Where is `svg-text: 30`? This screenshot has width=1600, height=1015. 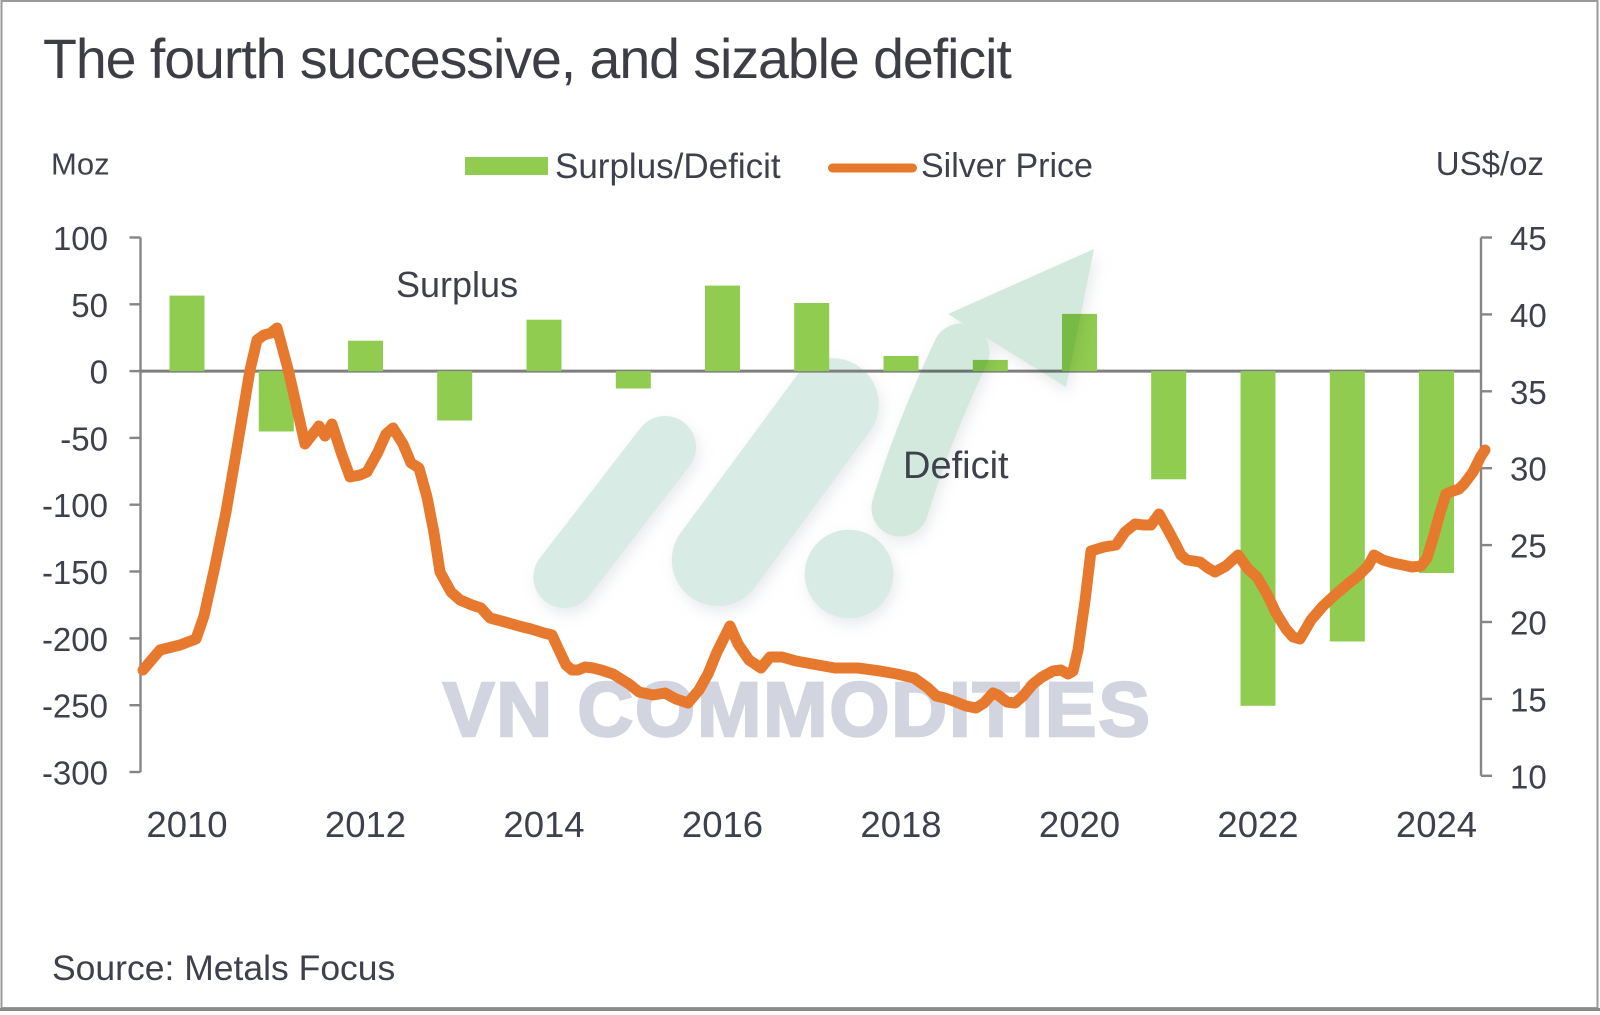 svg-text: 30 is located at coordinates (1528, 469).